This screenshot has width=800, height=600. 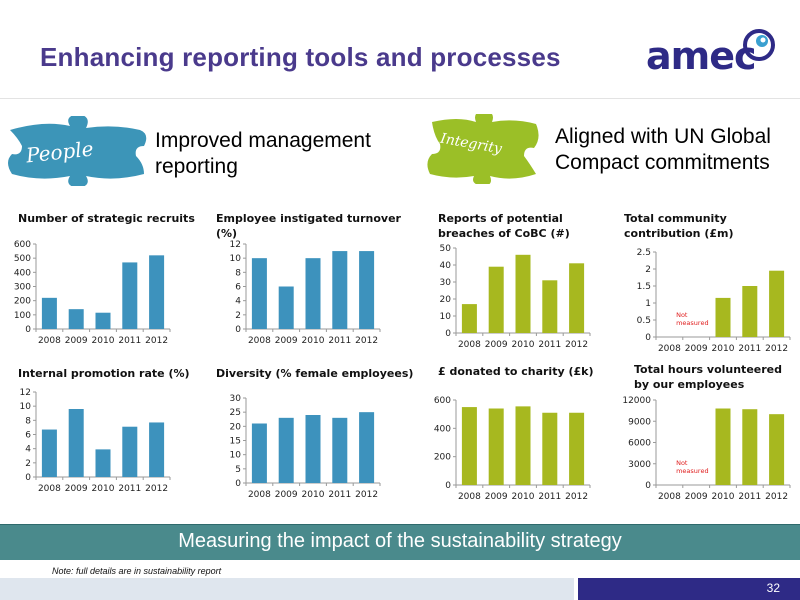 I want to click on banner, so click(x=400, y=542).